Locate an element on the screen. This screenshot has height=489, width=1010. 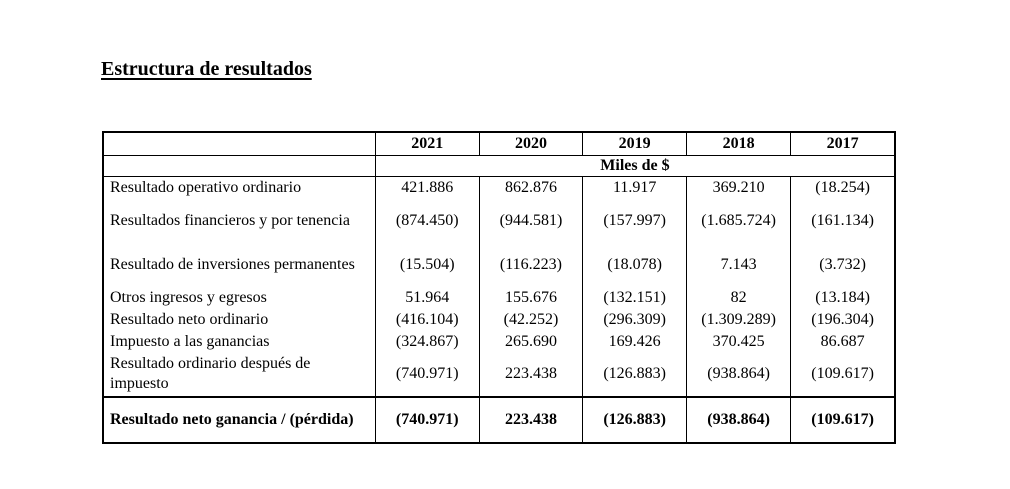
row-label: Resultado ordinario después de impuesto is located at coordinates (238, 374).